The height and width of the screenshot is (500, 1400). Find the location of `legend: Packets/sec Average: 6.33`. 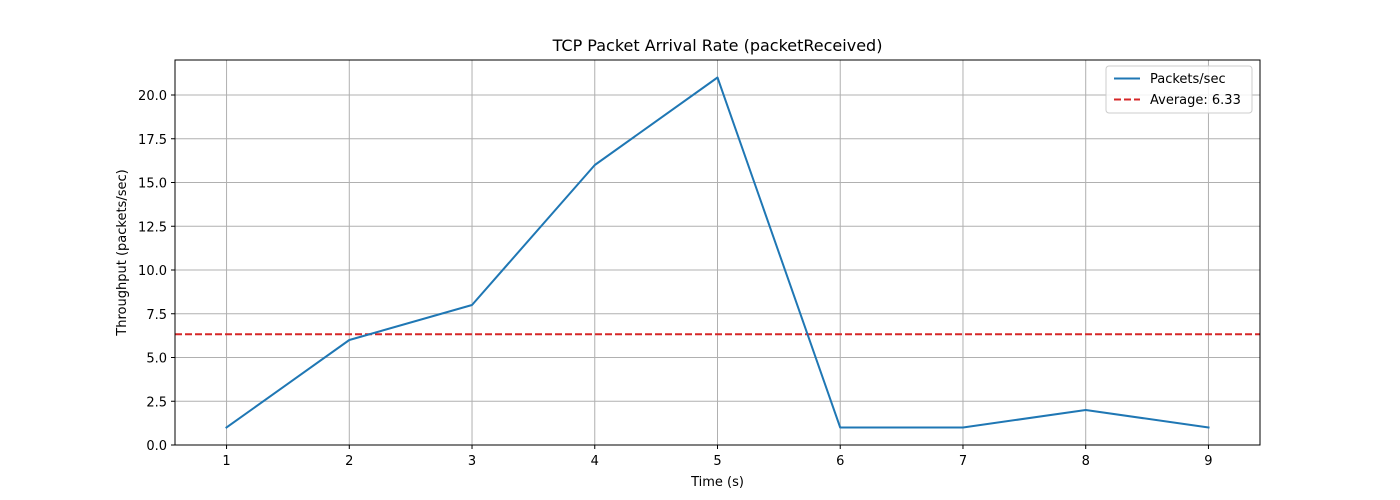

legend: Packets/sec Average: 6.33 is located at coordinates (1179, 89).